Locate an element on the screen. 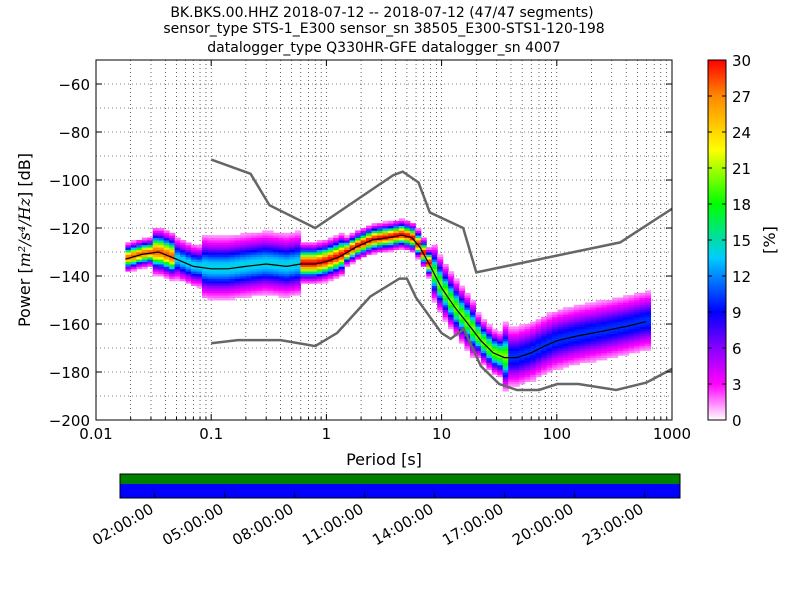 This screenshot has height=604, width=800. y-tick-label: −160 is located at coordinates (69, 325).